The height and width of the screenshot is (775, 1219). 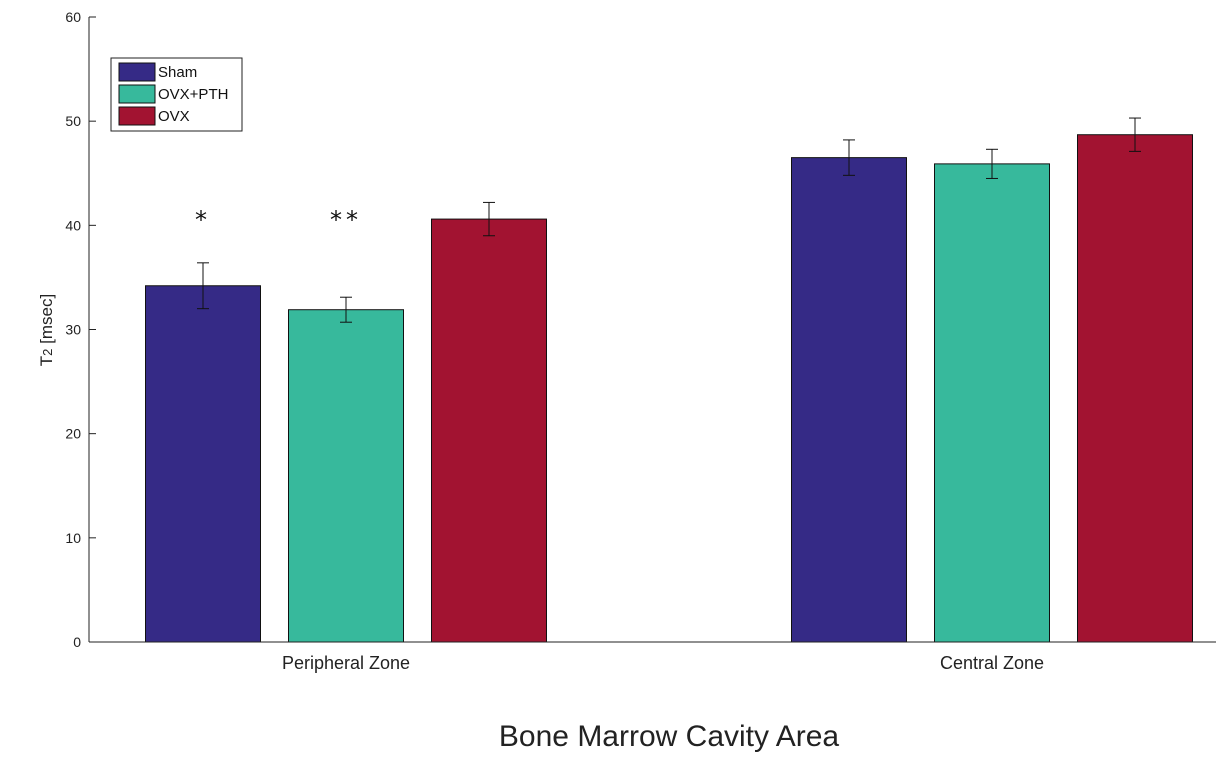 What do you see at coordinates (73, 330) in the screenshot?
I see `y-tick-label: 30` at bounding box center [73, 330].